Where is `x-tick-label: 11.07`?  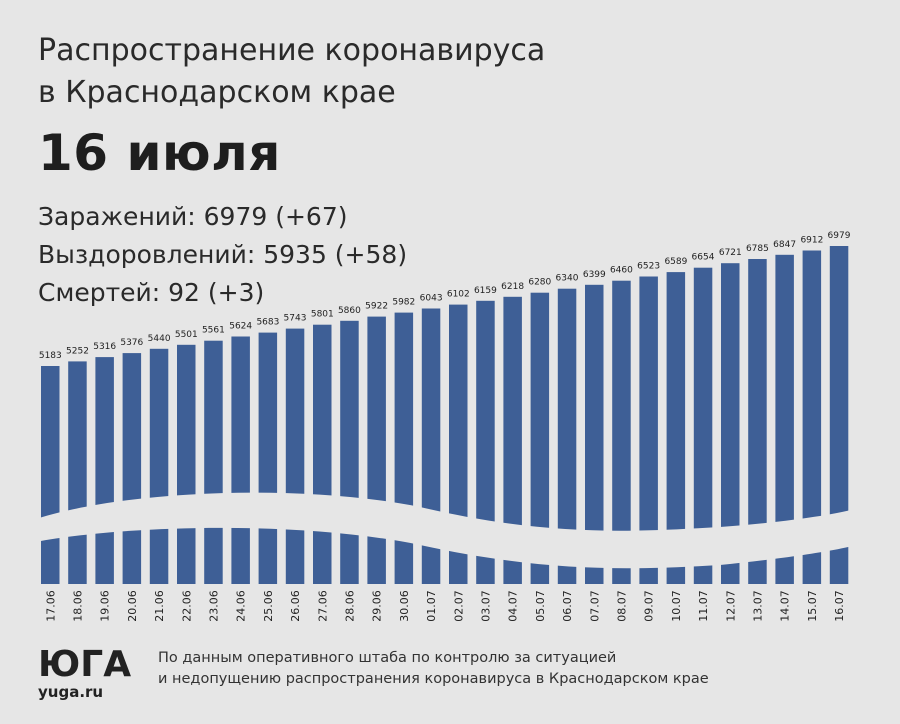
x-tick-label: 11.07 is located at coordinates (703, 606).